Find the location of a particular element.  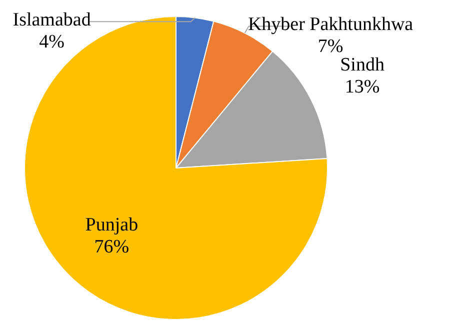

data-label: 13% is located at coordinates (362, 87).